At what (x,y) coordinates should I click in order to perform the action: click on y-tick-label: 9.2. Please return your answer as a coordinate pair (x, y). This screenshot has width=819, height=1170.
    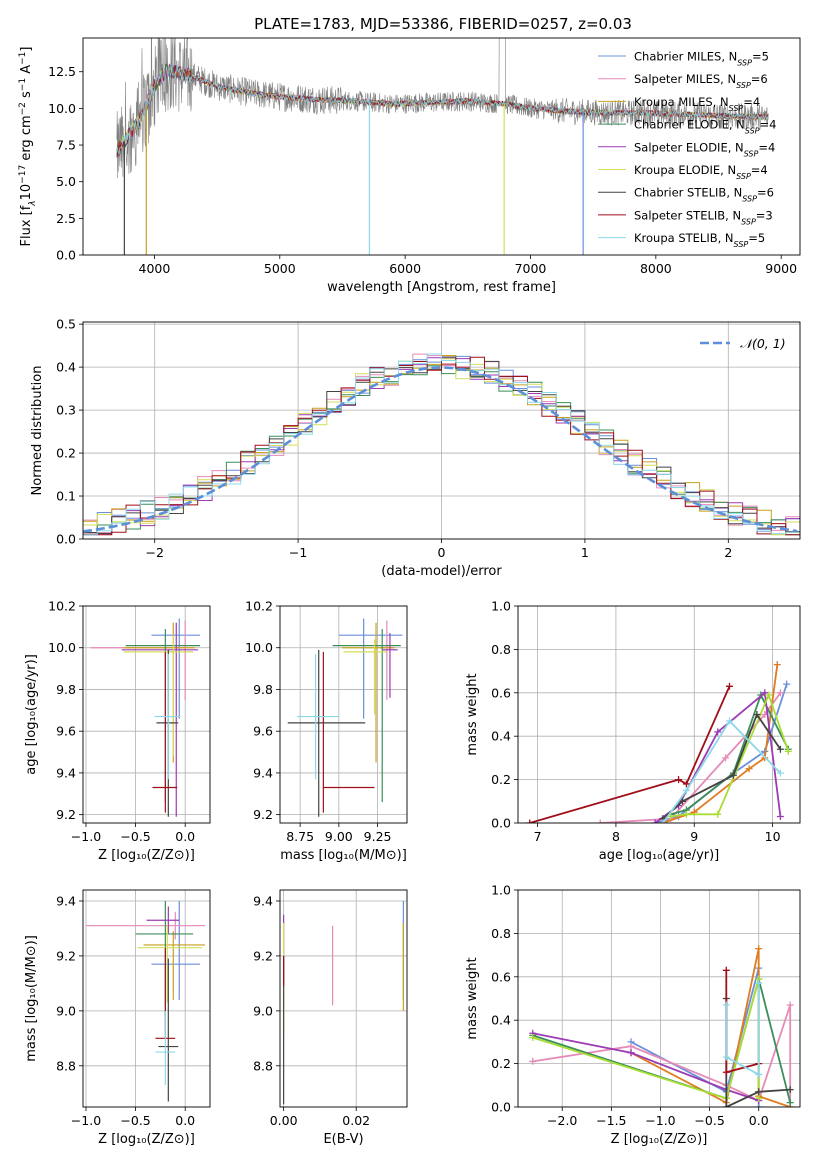
    Looking at the image, I should click on (66, 955).